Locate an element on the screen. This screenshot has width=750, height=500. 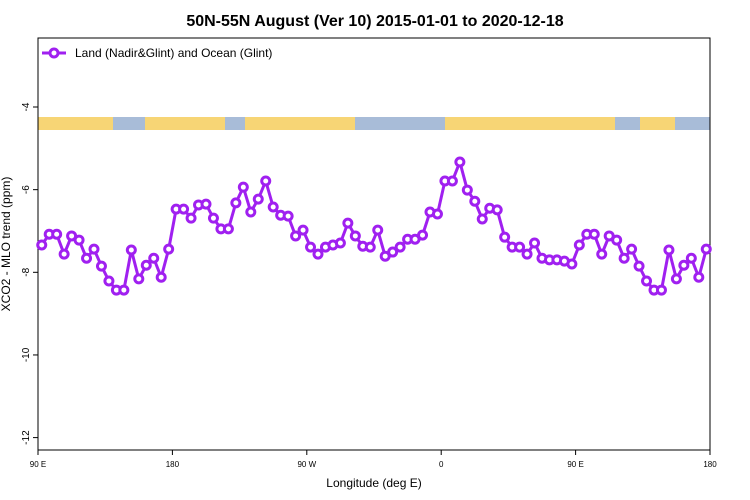
y-tick-label: -4 is located at coordinates (26, 106).